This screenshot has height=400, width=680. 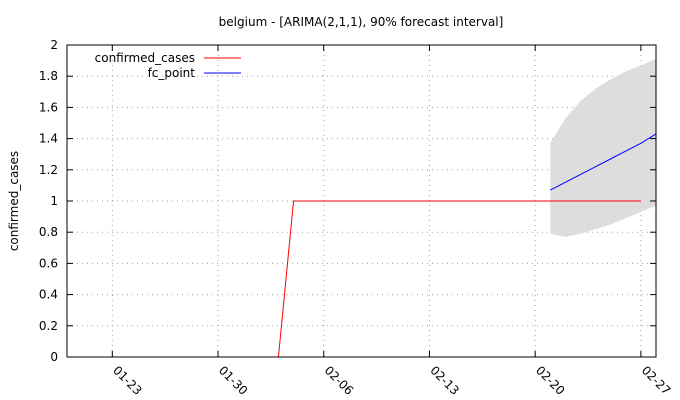 What do you see at coordinates (603, 162) in the screenshot?
I see `series-line-fc-point` at bounding box center [603, 162].